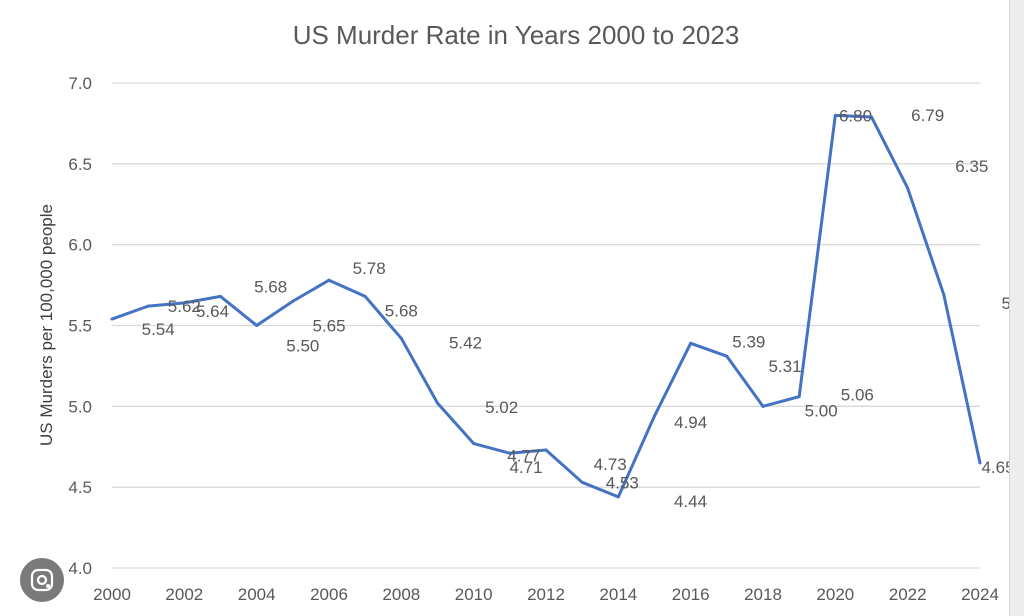 This screenshot has height=616, width=1024. I want to click on data-label: 5.00, so click(821, 410).